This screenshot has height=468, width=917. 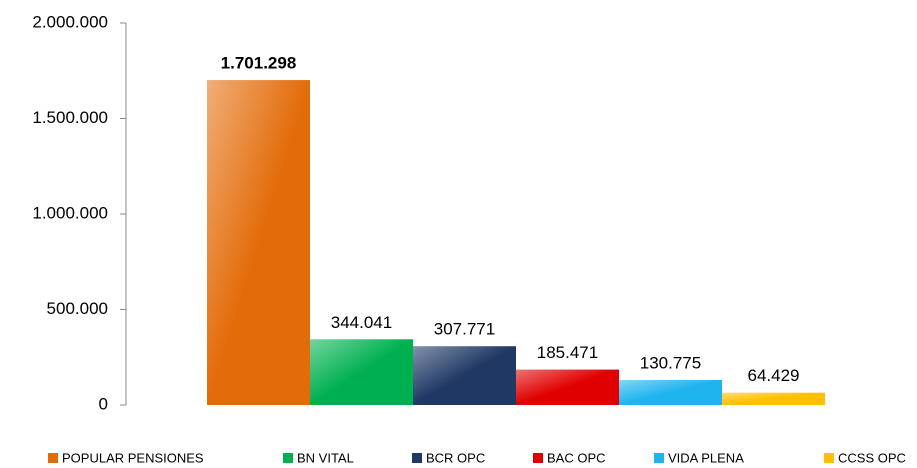 What do you see at coordinates (361, 322) in the screenshot?
I see `value-label: 344.041` at bounding box center [361, 322].